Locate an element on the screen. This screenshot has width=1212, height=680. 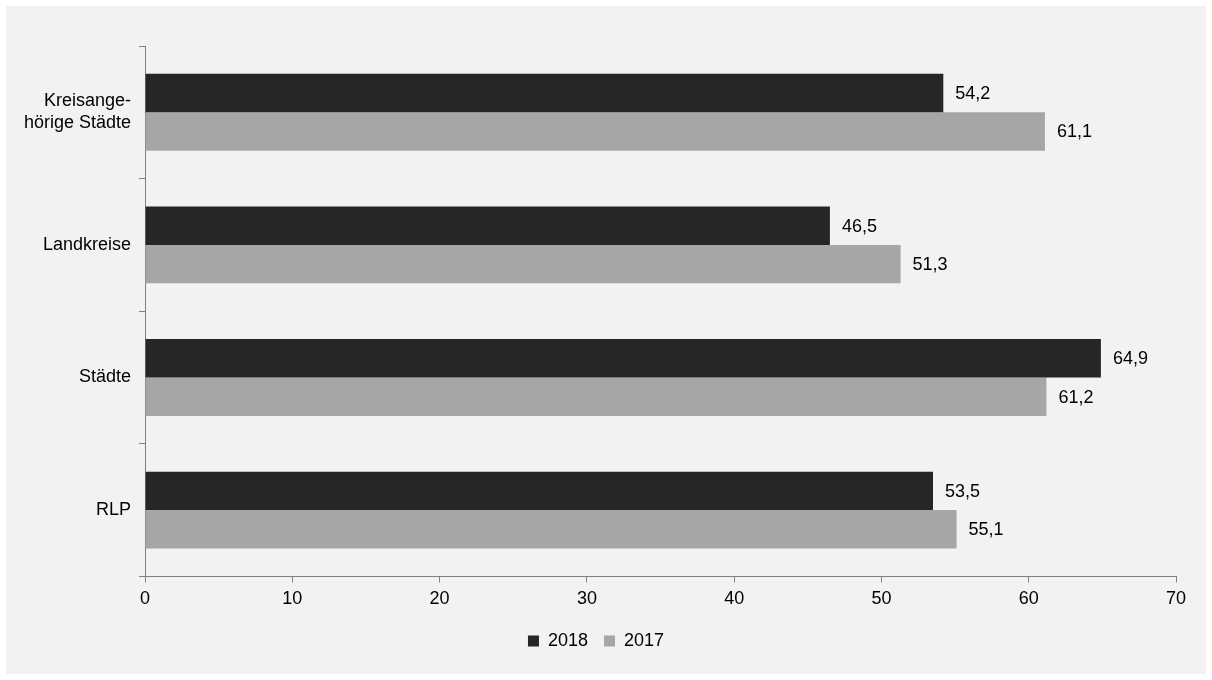
x-tick-label: 30 is located at coordinates (586, 598).